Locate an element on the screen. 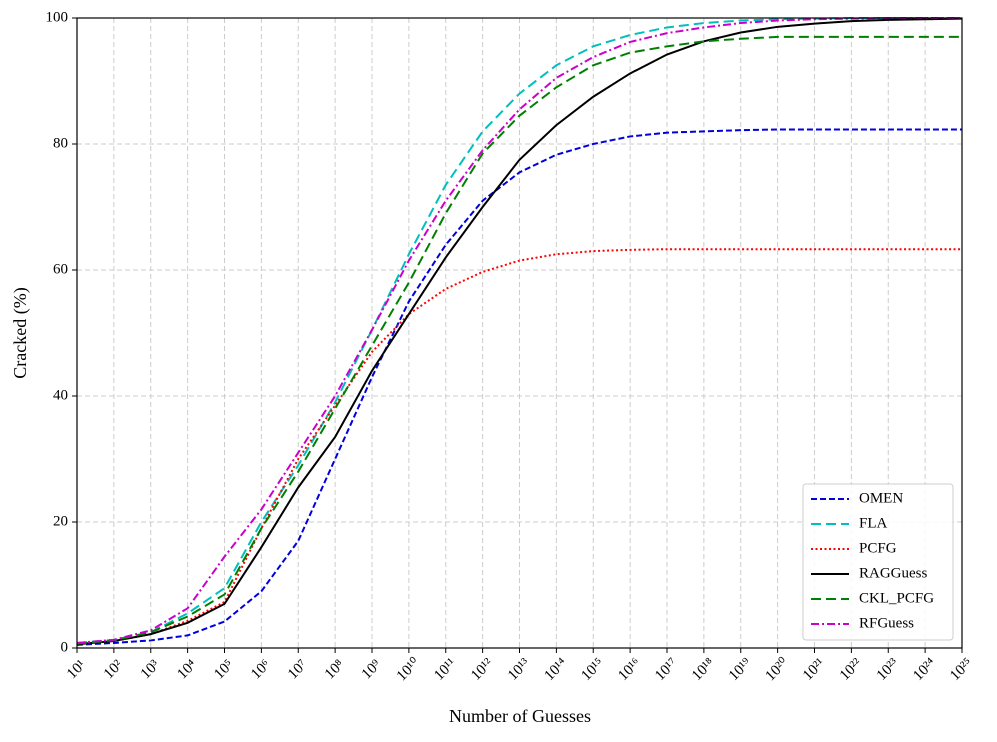  x-tick-label: 10¹ is located at coordinates (76, 669).